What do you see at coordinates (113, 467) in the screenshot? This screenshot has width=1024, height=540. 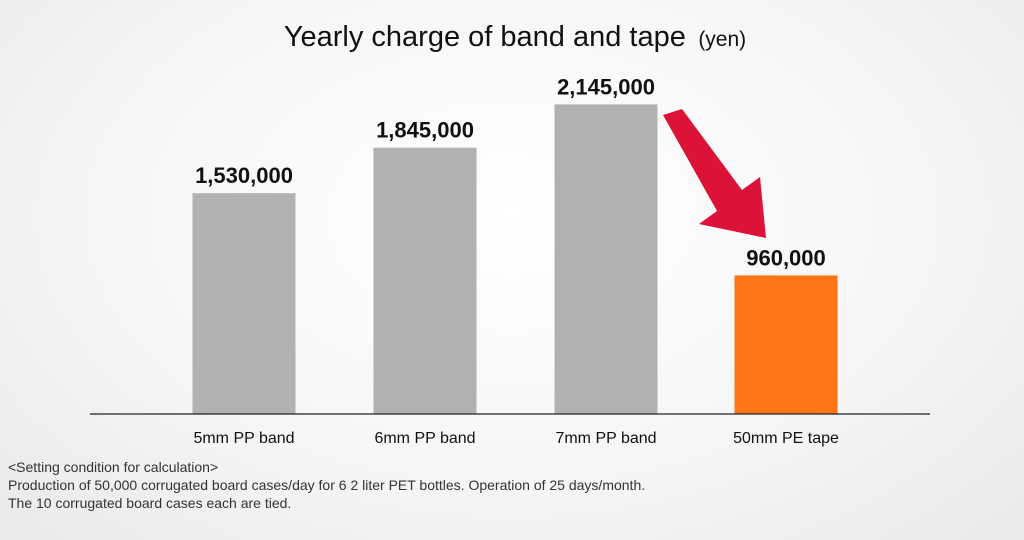 I see `notes-heading: <Setting condition for calculation>` at bounding box center [113, 467].